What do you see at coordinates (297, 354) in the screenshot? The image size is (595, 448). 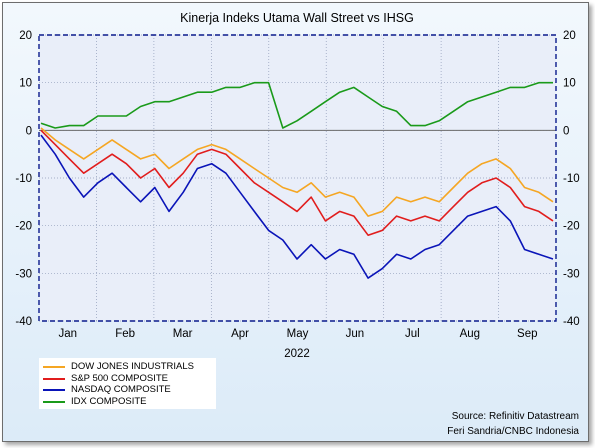 I see `x-axis-label: 2022` at bounding box center [297, 354].